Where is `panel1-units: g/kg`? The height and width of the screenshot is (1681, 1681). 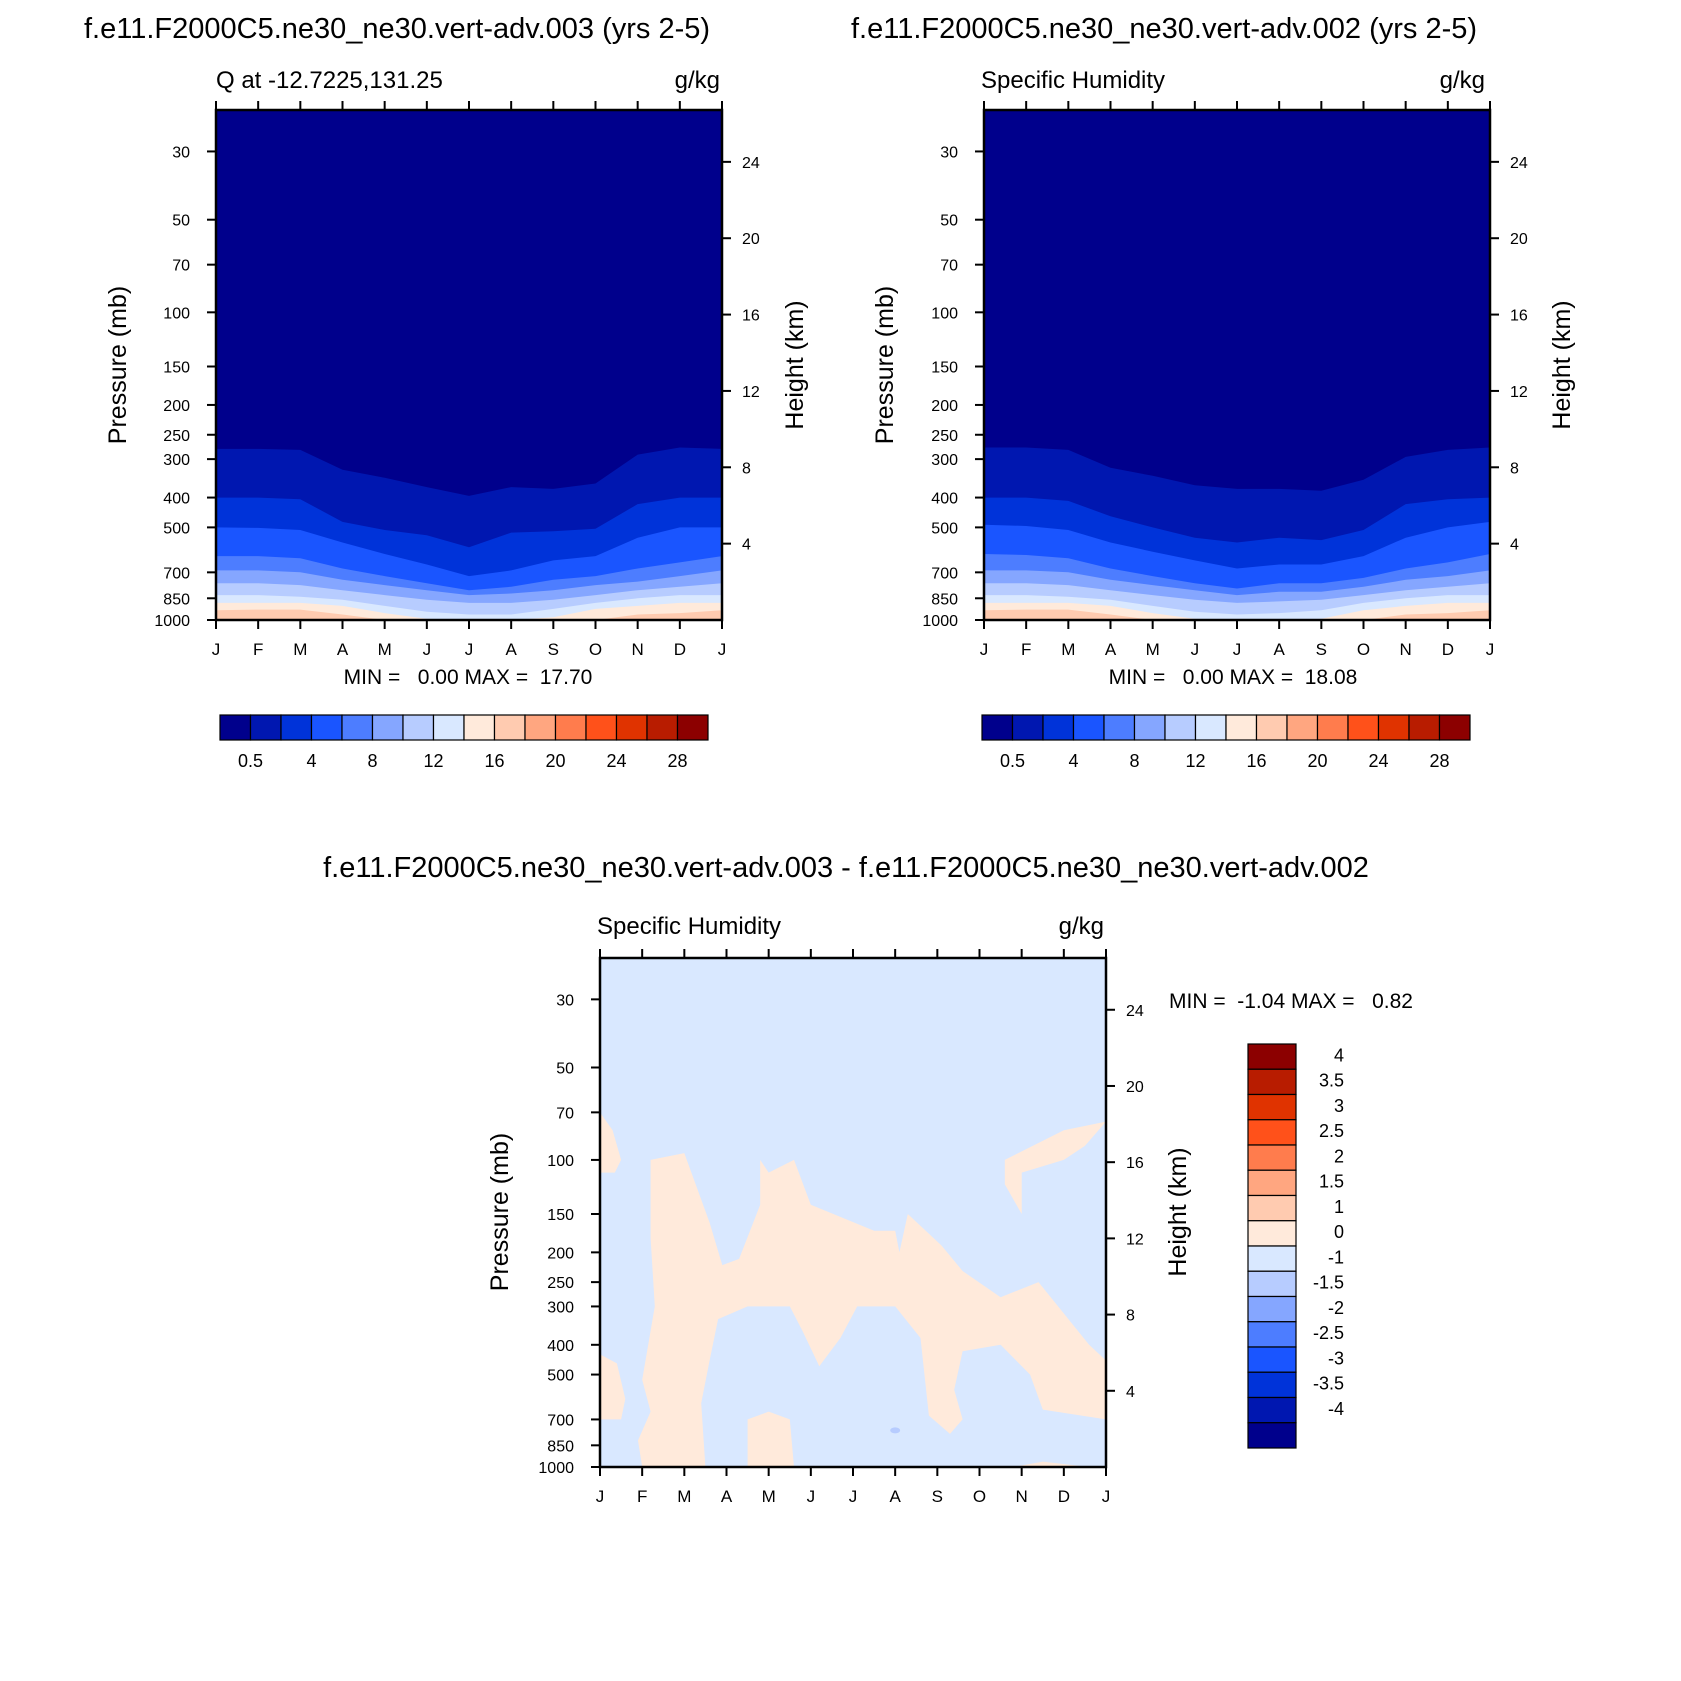
panel1-units: g/kg is located at coordinates (697, 80).